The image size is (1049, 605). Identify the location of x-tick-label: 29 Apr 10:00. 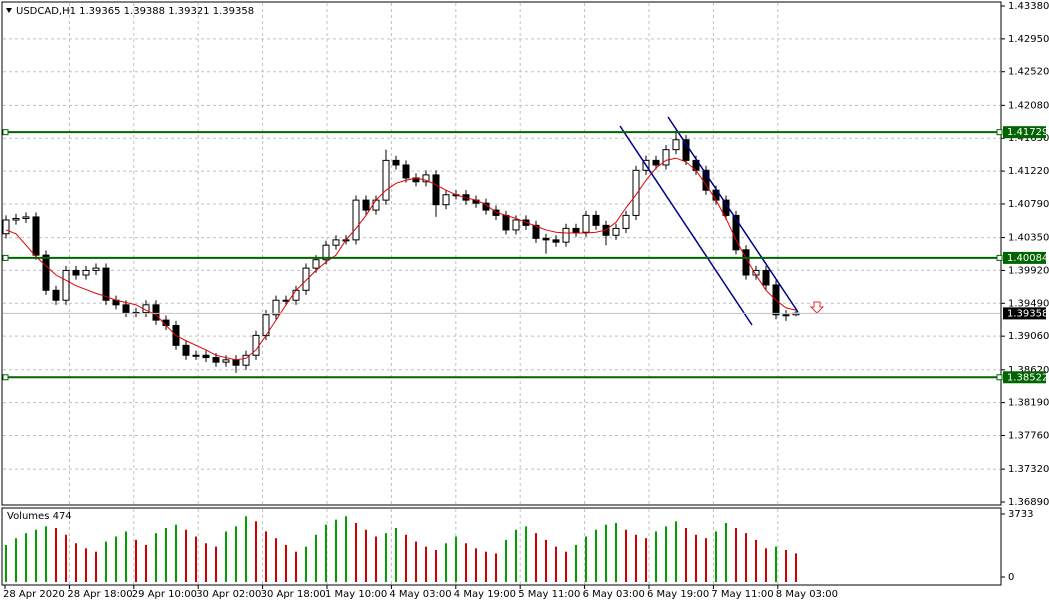
(164, 594).